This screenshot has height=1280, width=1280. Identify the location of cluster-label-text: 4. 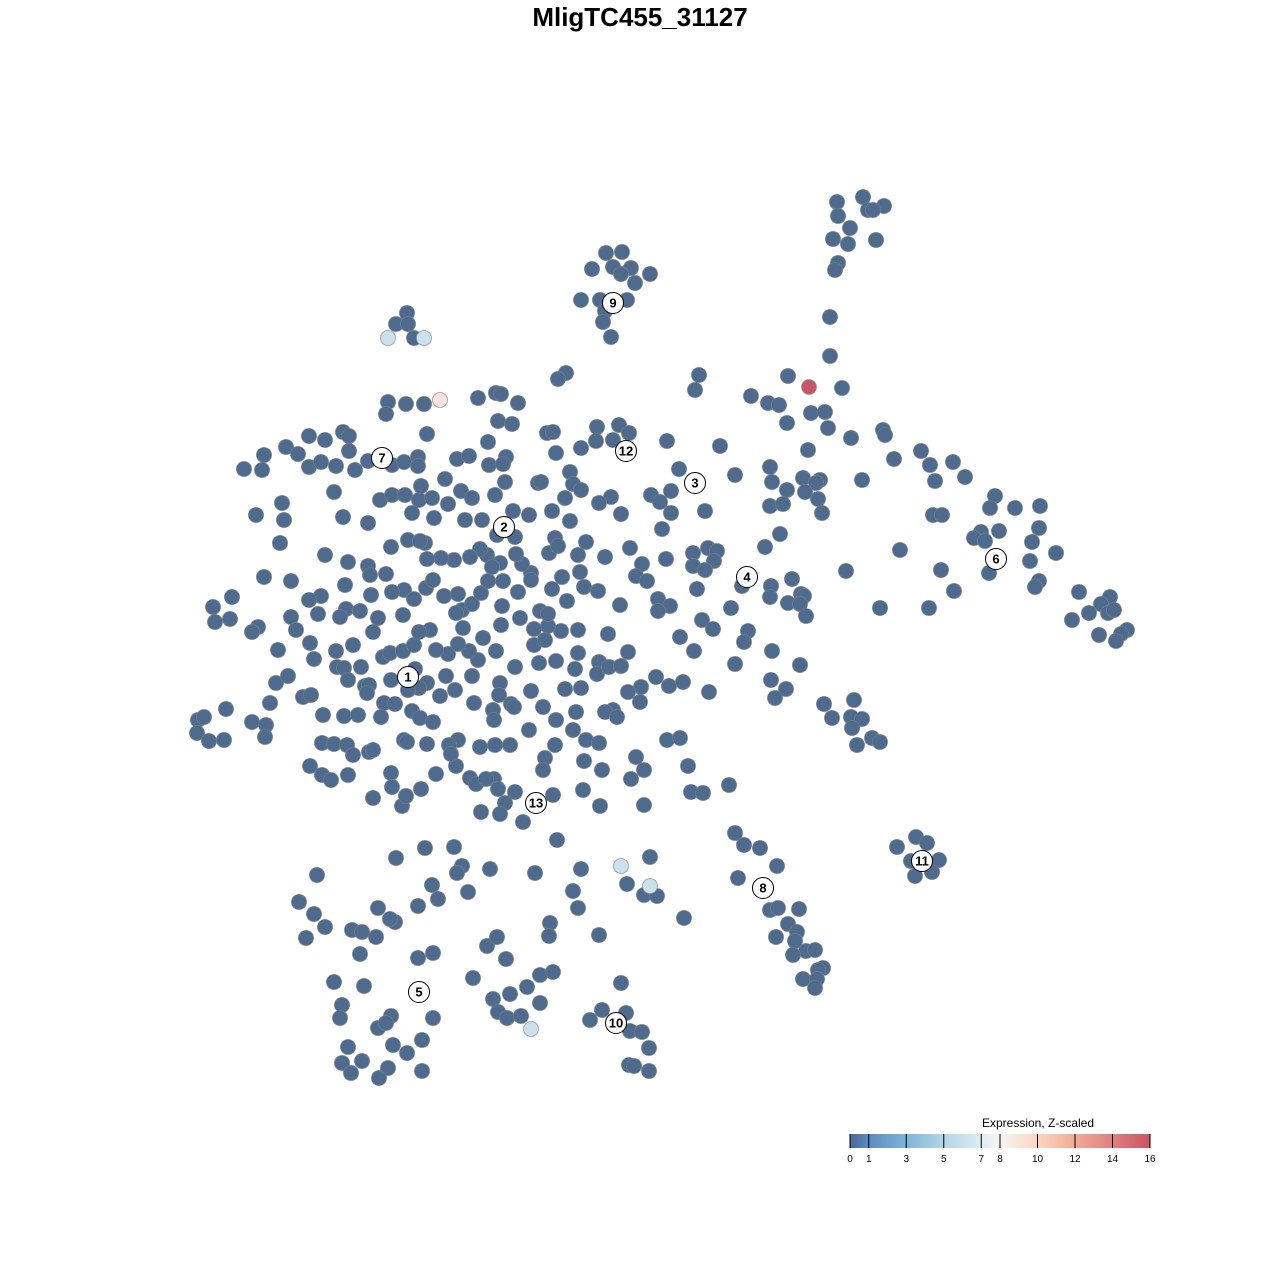
(747, 577).